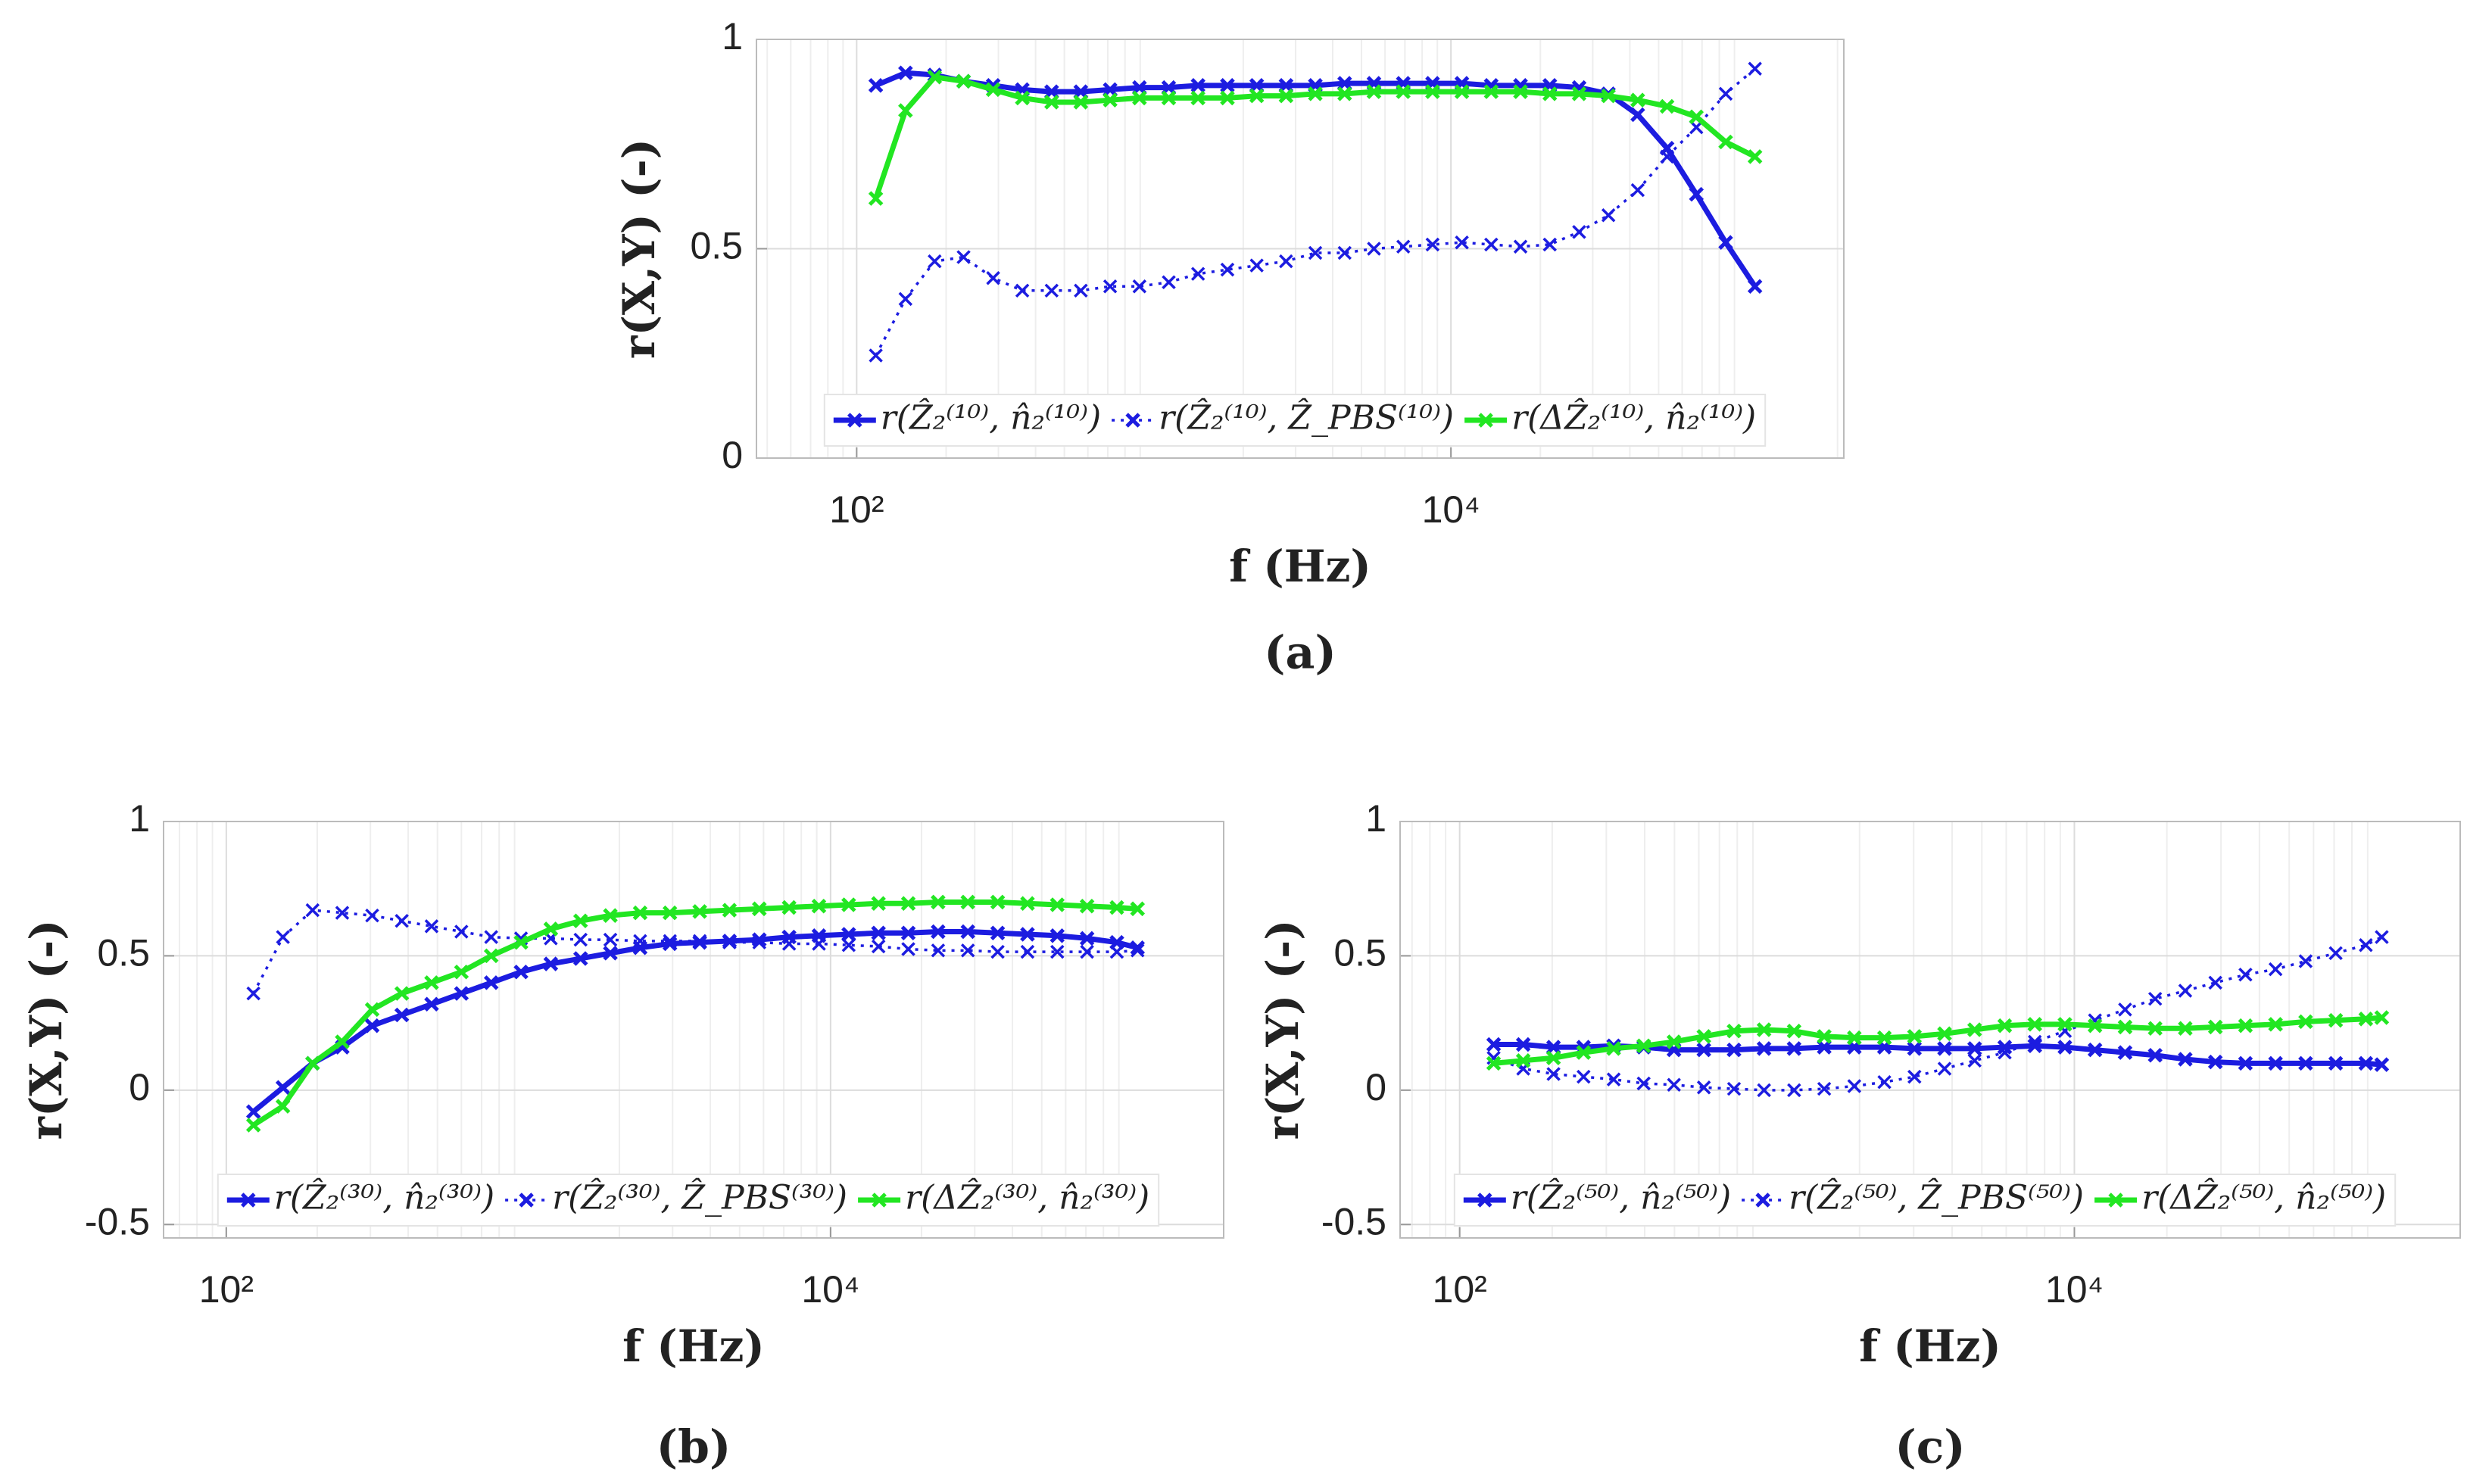 This screenshot has width=2492, height=1484. Describe the element at coordinates (2263, 1197) in the screenshot. I see `legend-label: r(ΔẐ₂⁽⁵⁰⁾, n̂₂⁽⁵⁰⁾)` at that location.